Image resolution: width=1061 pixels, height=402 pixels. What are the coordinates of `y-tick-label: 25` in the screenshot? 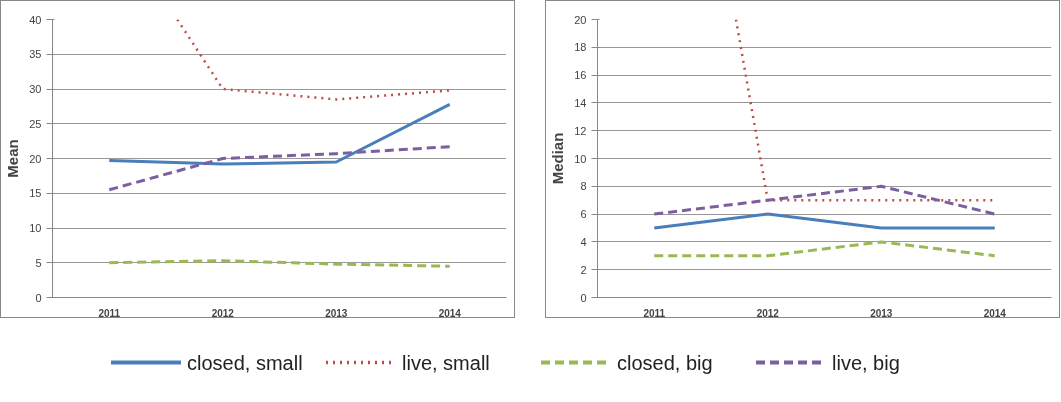 It's located at (35, 123).